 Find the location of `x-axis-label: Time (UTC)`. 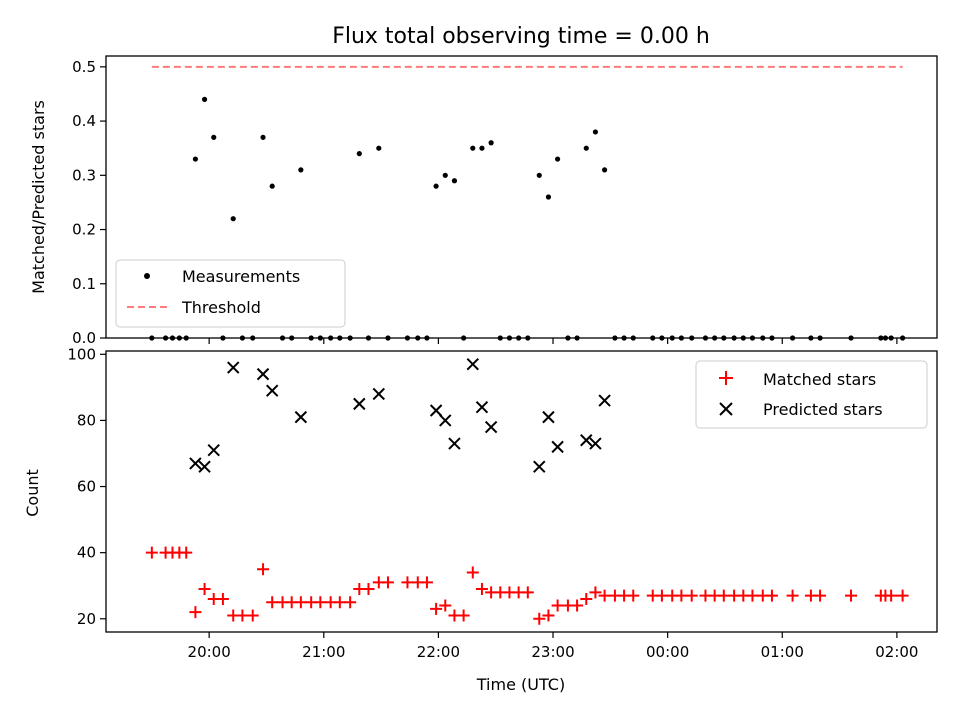

x-axis-label: Time (UTC) is located at coordinates (520, 684).